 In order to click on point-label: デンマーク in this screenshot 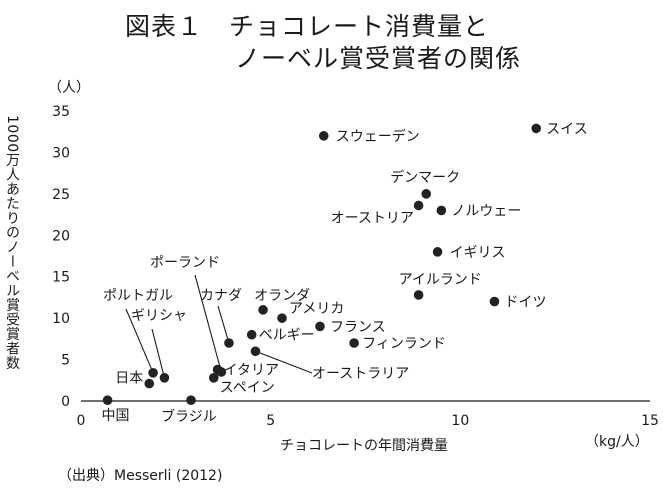, I will do `click(425, 177)`.